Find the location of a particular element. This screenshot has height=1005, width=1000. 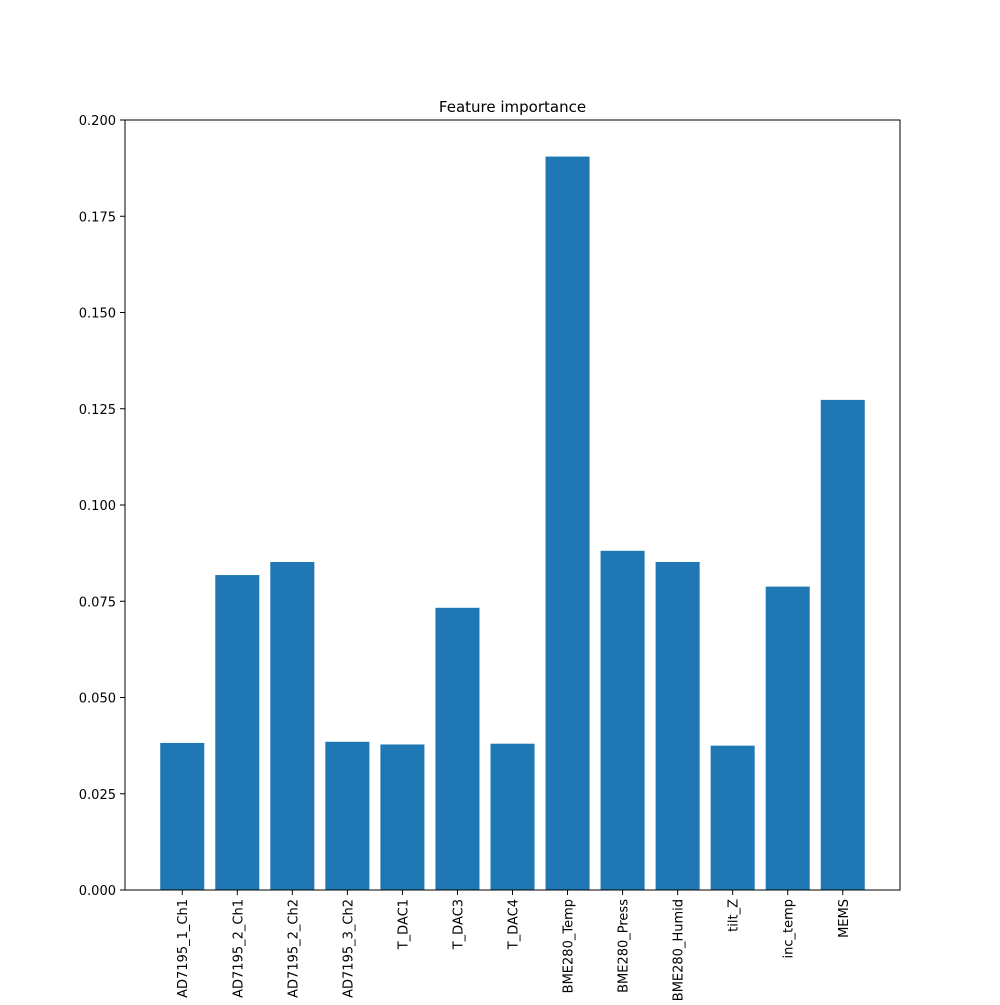

bar-MEMS is located at coordinates (842, 644).